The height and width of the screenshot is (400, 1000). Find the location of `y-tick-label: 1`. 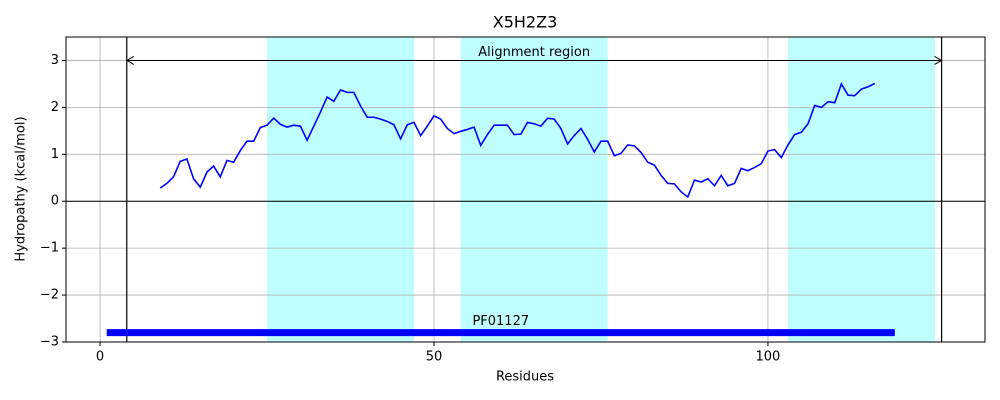

y-tick-label: 1 is located at coordinates (55, 154).